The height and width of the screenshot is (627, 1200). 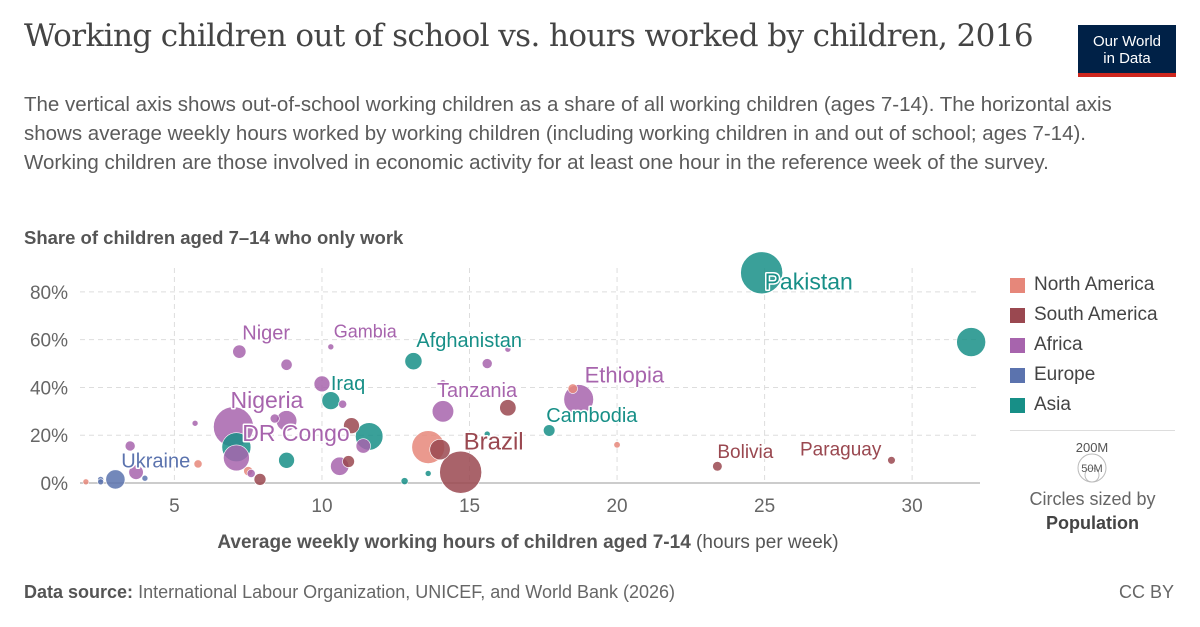 I want to click on label-dr-congo: DR Congo, so click(x=295, y=433).